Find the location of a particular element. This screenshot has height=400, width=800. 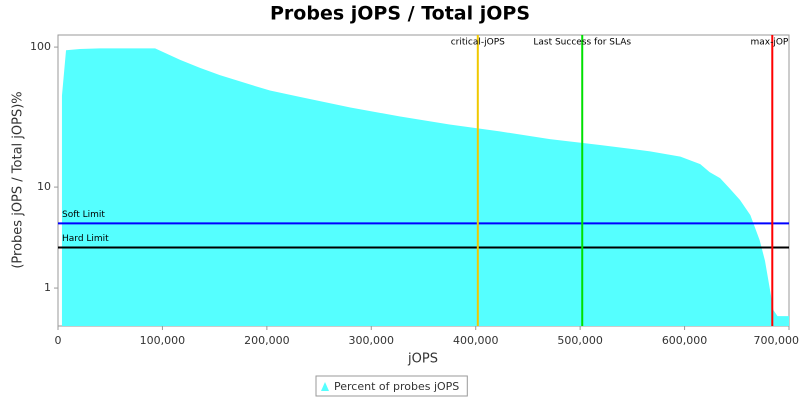

x-tick-label: 200,000 is located at coordinates (267, 340).